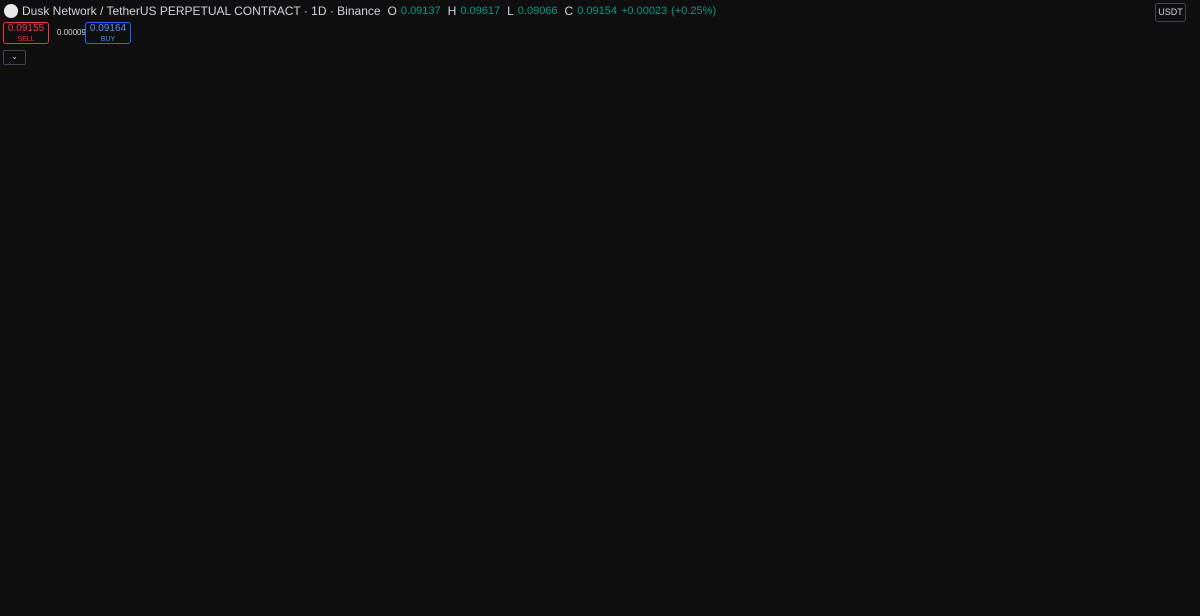 This screenshot has width=1200, height=616. Describe the element at coordinates (62, 606) in the screenshot. I see `x-tick-label: 2026` at that location.